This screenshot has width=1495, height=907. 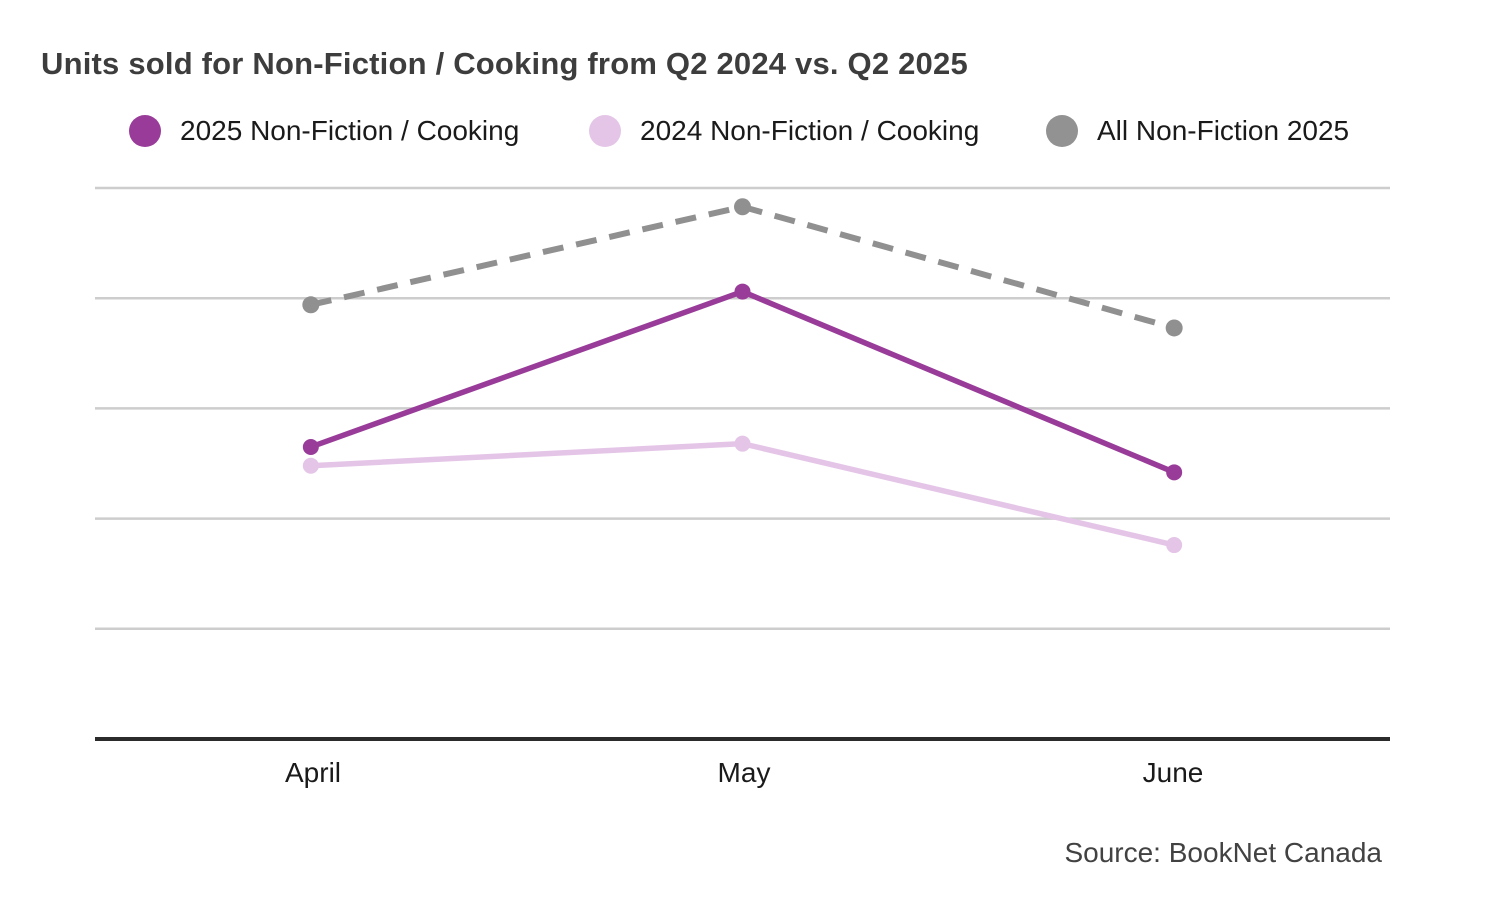 What do you see at coordinates (145, 131) in the screenshot?
I see `legend-marker-2025-cooking-icon` at bounding box center [145, 131].